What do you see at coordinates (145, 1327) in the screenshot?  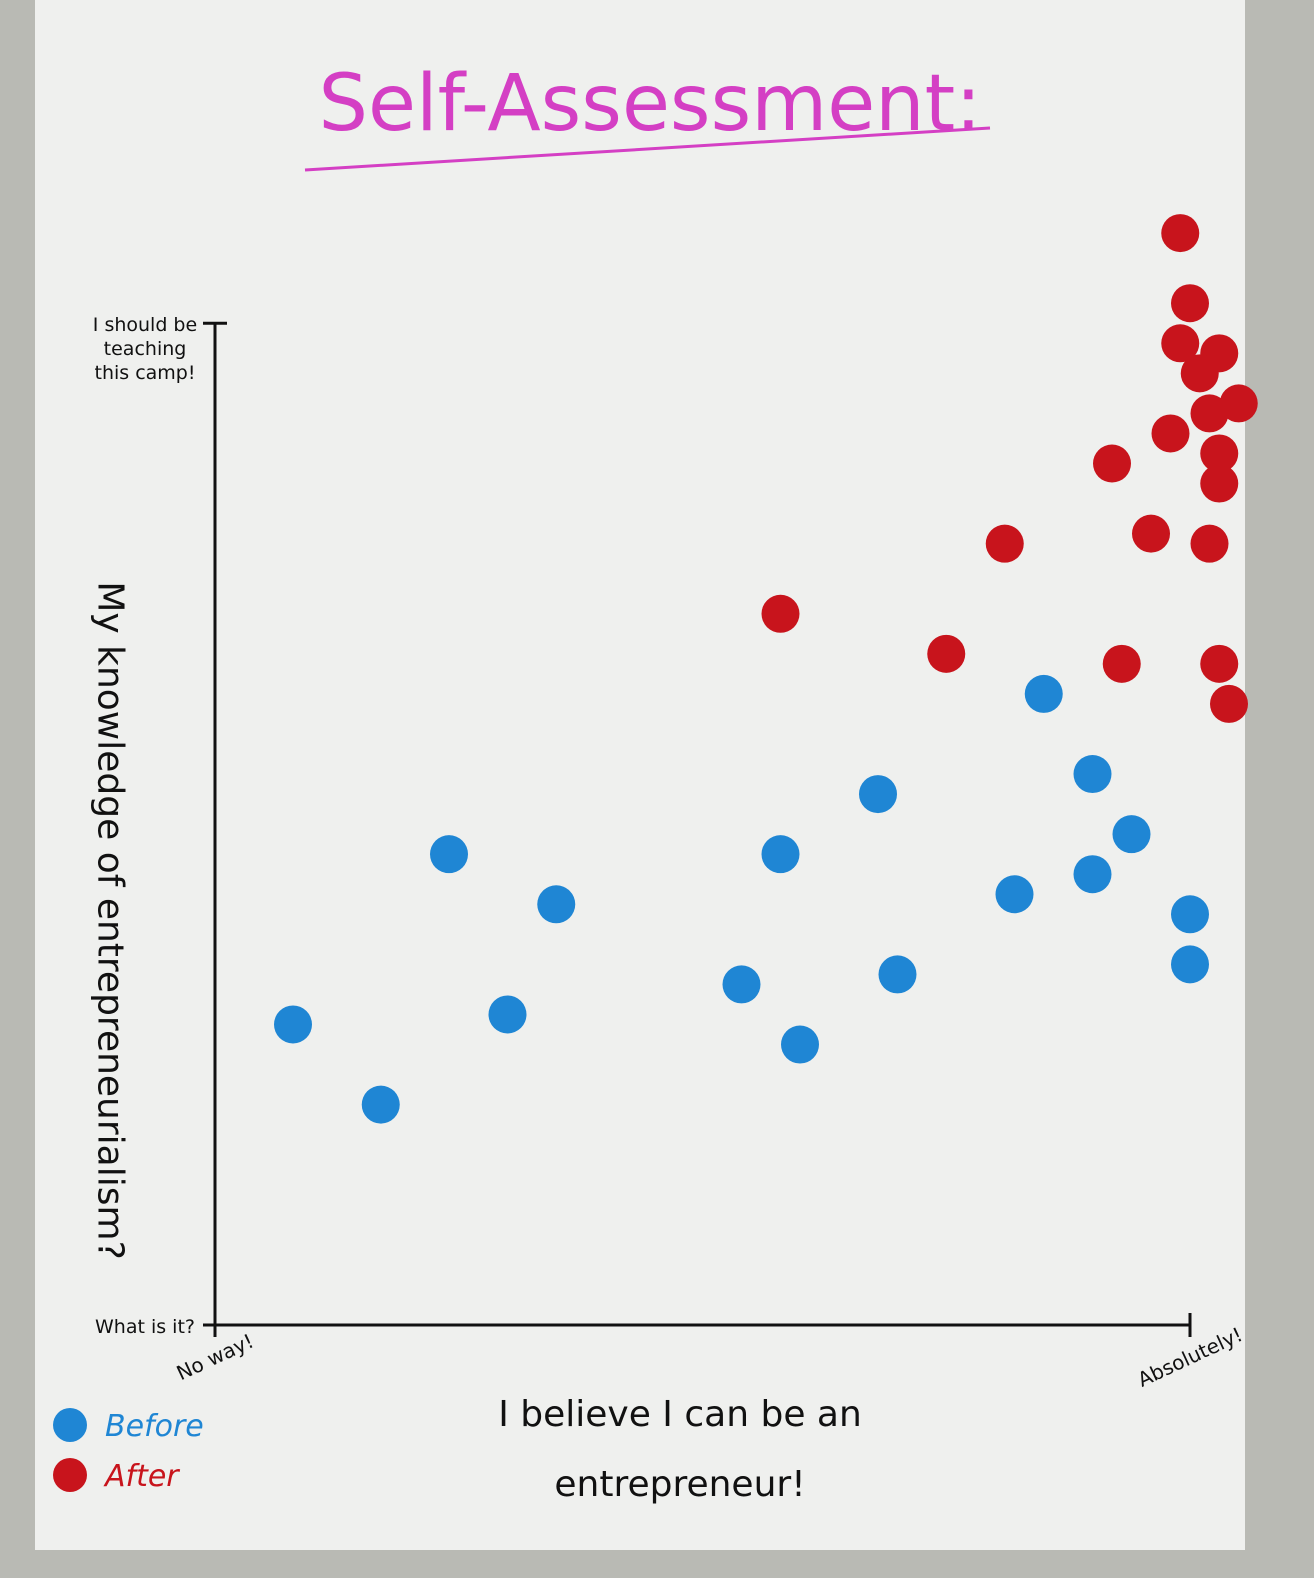 I see `y-tick-label: What is it?` at bounding box center [145, 1327].